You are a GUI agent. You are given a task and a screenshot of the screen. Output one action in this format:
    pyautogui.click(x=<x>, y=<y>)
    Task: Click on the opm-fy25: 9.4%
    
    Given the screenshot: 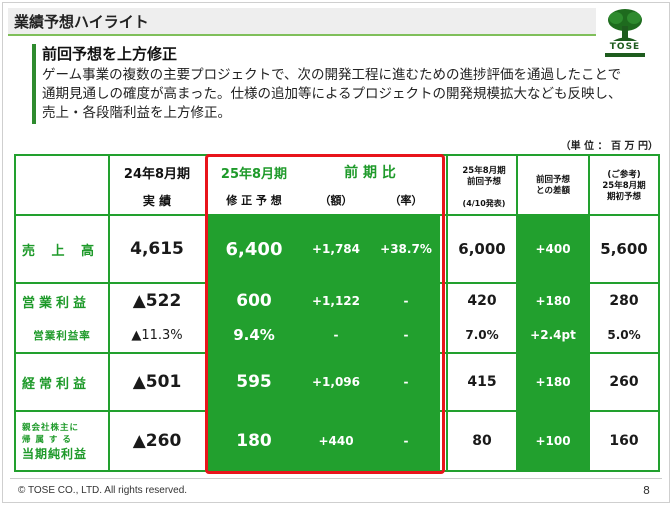 What is the action you would take?
    pyautogui.click(x=254, y=335)
    